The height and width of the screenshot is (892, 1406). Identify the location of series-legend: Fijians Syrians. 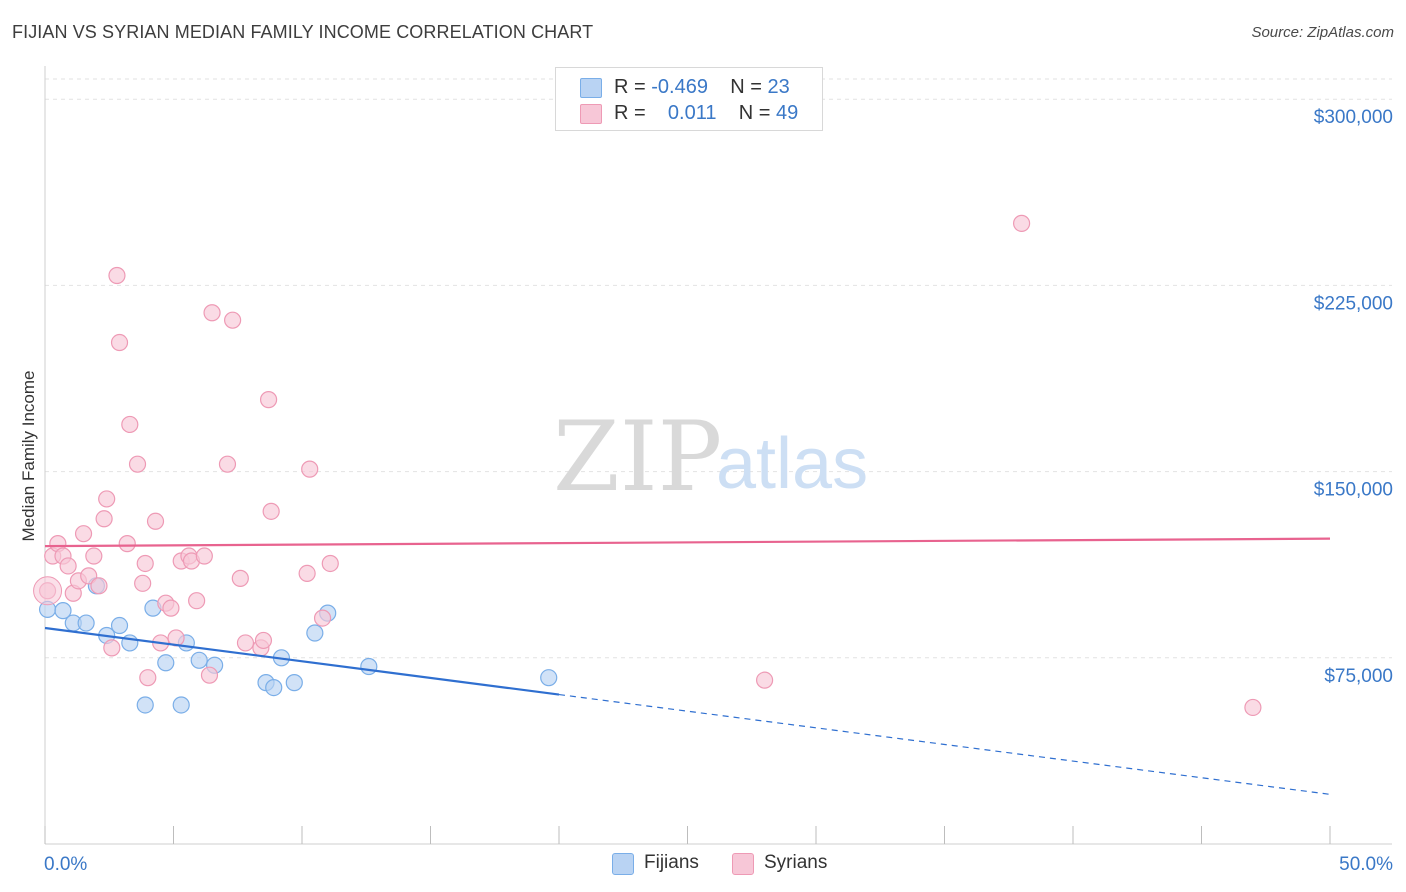
(703, 865).